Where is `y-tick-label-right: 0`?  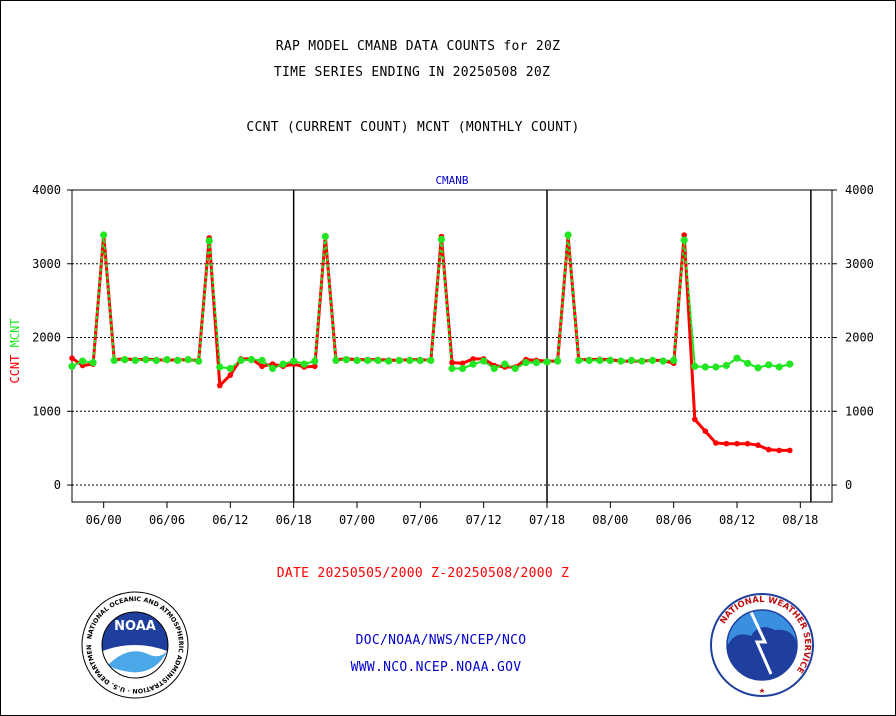
y-tick-label-right: 0 is located at coordinates (848, 485).